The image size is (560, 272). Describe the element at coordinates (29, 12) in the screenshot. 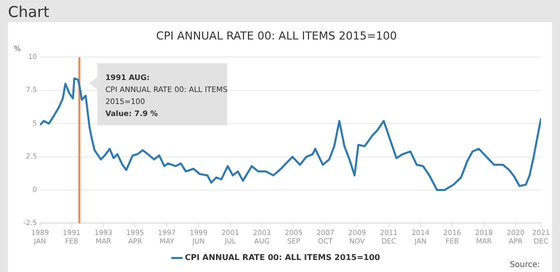

I see `text: Chart` at that location.